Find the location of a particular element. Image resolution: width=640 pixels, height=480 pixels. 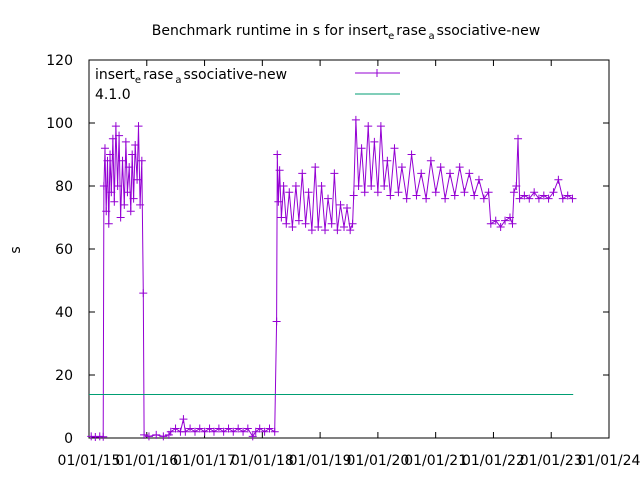

x-tick-label: 01/01/22 is located at coordinates (493, 461).